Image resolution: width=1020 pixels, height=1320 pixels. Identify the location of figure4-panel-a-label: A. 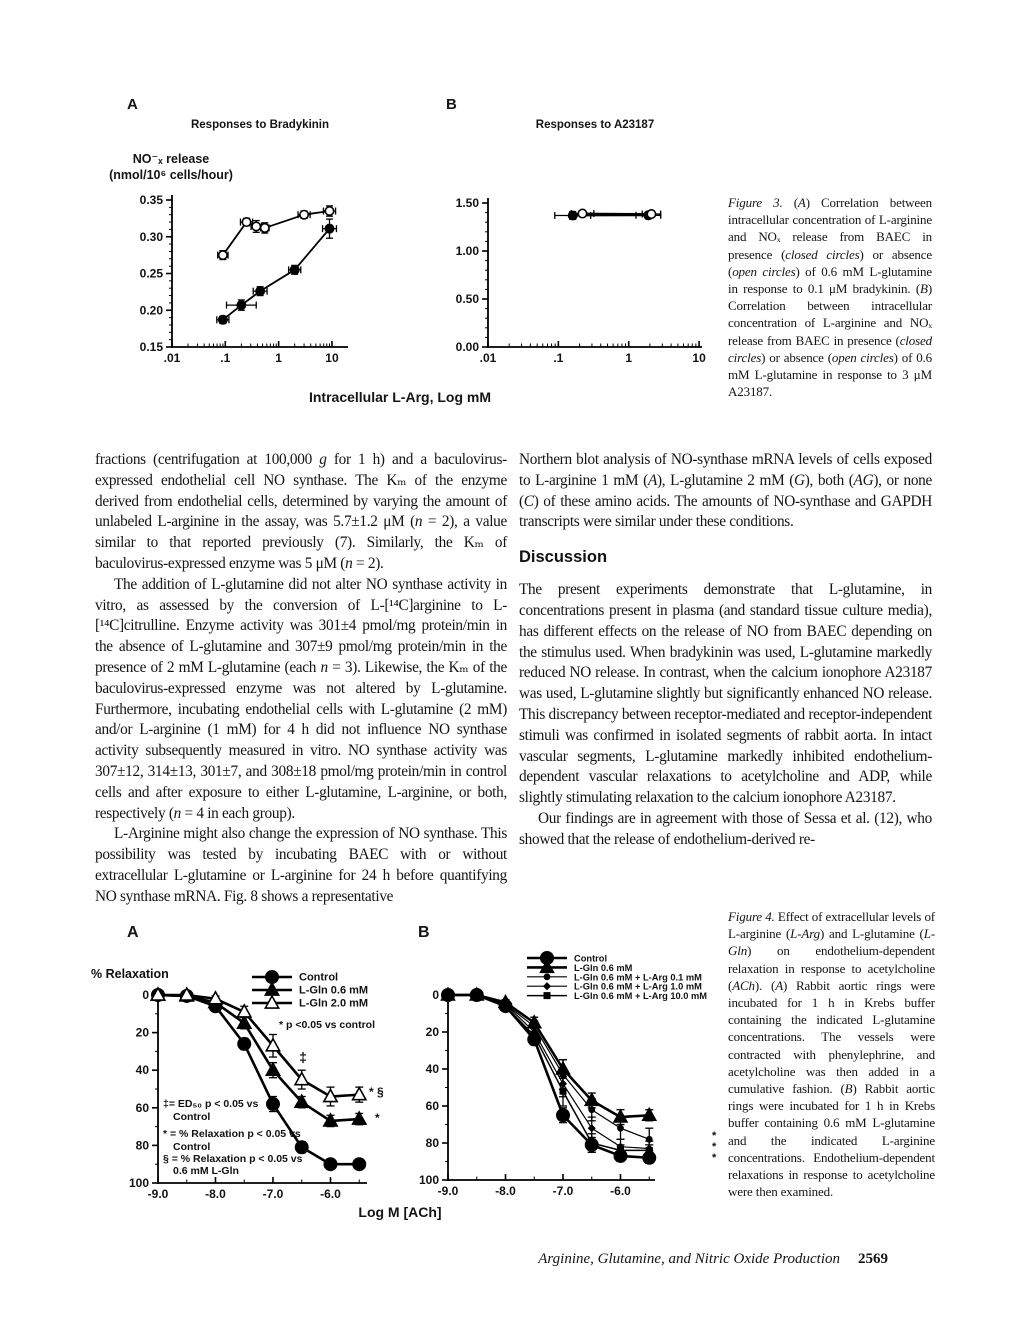
(133, 932).